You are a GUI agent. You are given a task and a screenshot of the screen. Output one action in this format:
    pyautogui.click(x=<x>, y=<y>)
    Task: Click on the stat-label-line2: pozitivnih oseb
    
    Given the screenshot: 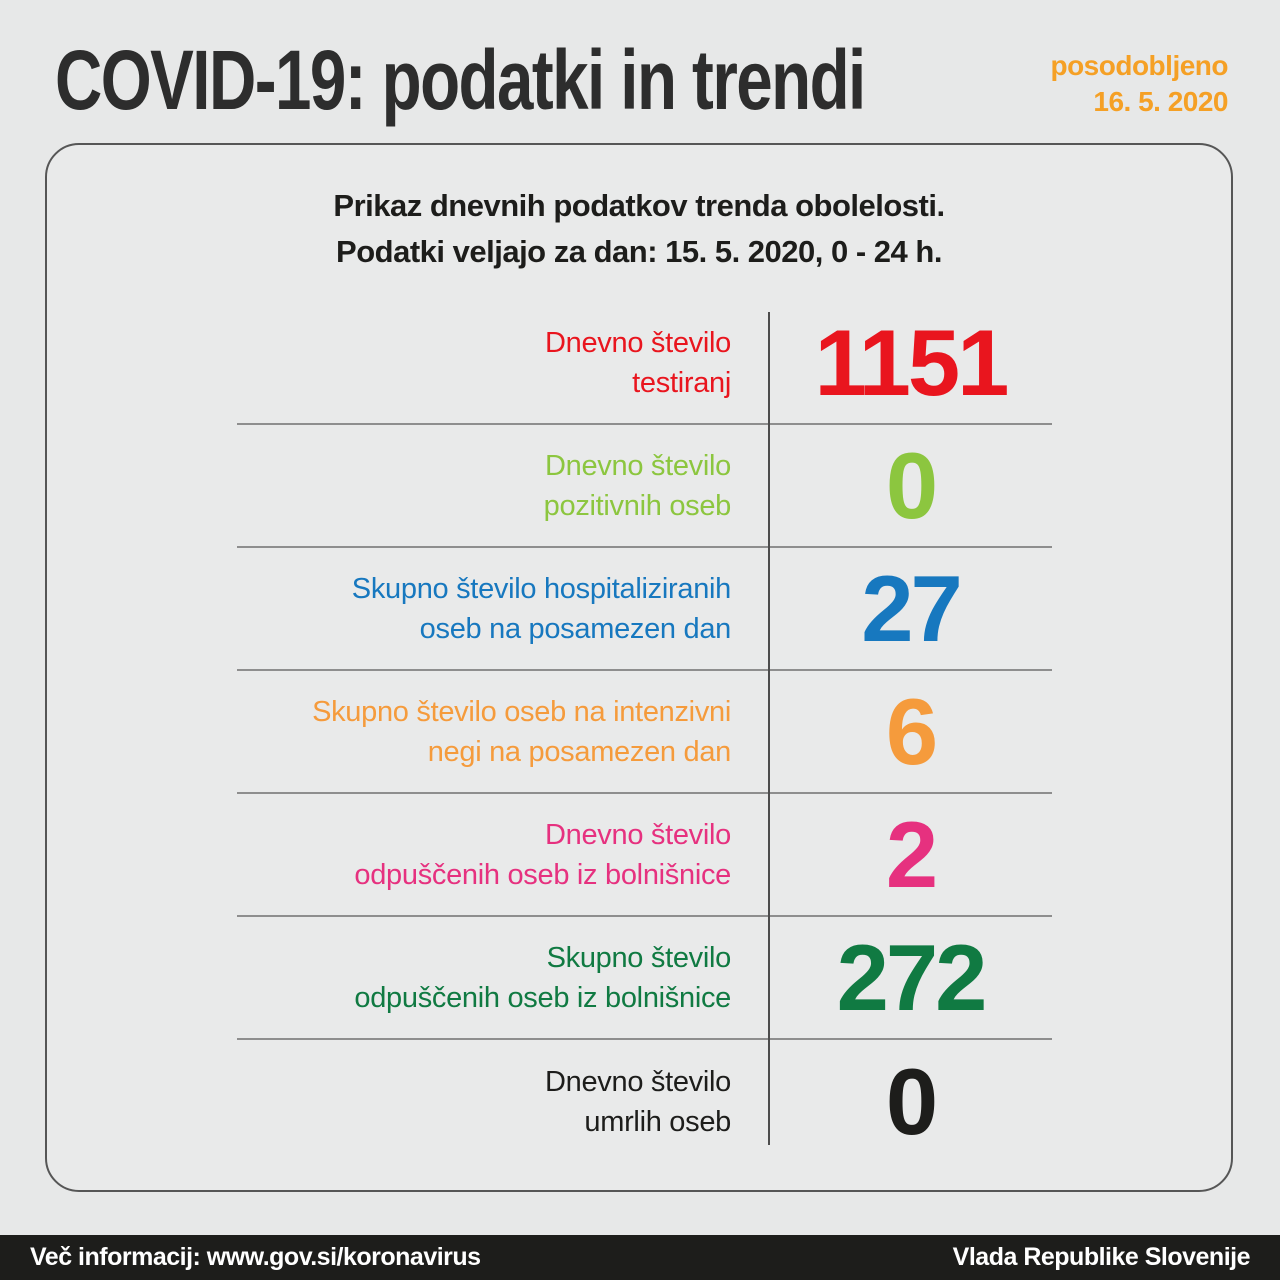 What is the action you would take?
    pyautogui.click(x=637, y=505)
    